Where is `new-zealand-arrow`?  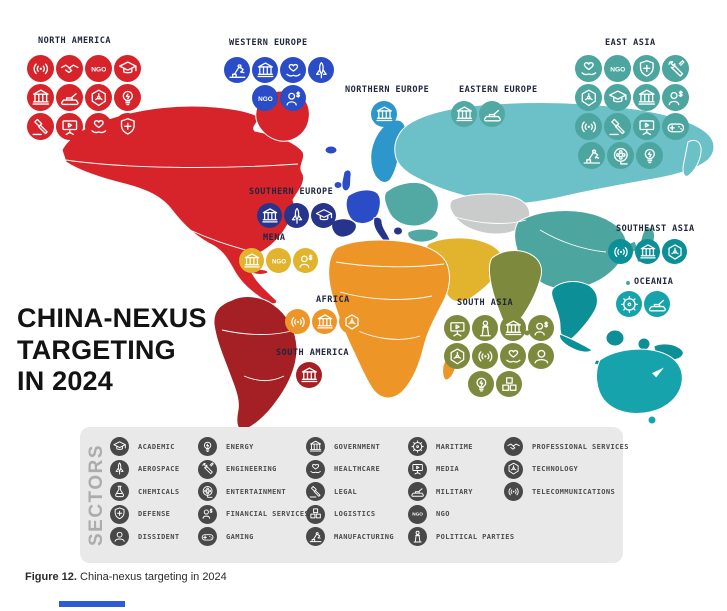 new-zealand-arrow is located at coordinates (658, 376).